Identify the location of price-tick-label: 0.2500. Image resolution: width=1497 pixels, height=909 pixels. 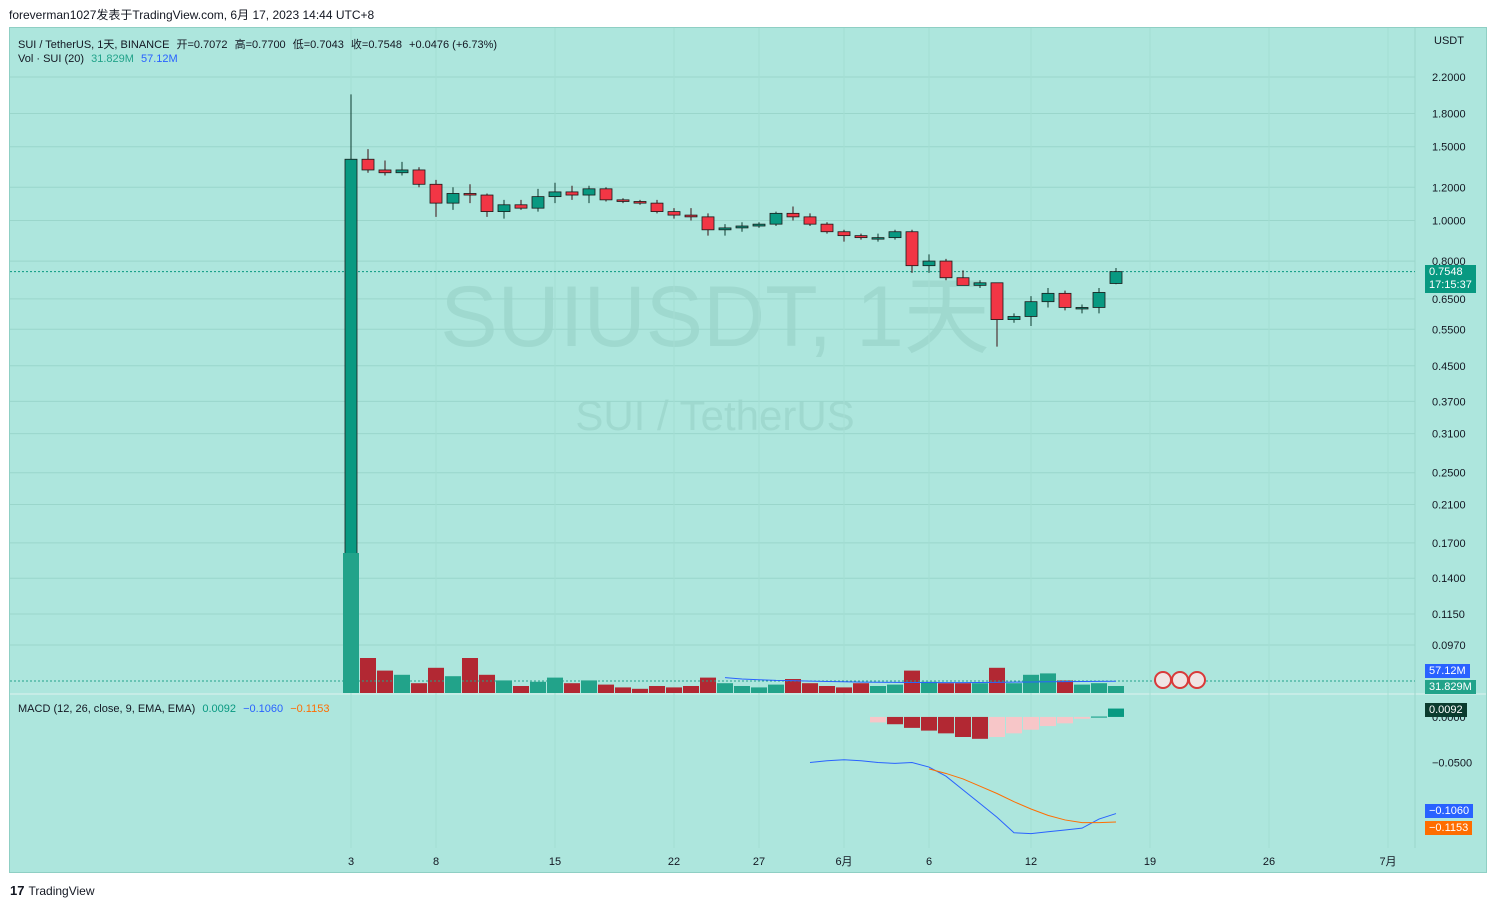
(1449, 474).